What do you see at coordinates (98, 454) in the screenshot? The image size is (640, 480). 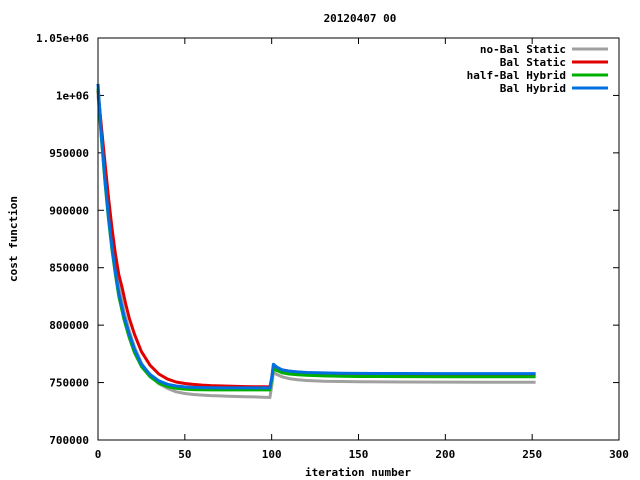 I see `x-tick-label: 0` at bounding box center [98, 454].